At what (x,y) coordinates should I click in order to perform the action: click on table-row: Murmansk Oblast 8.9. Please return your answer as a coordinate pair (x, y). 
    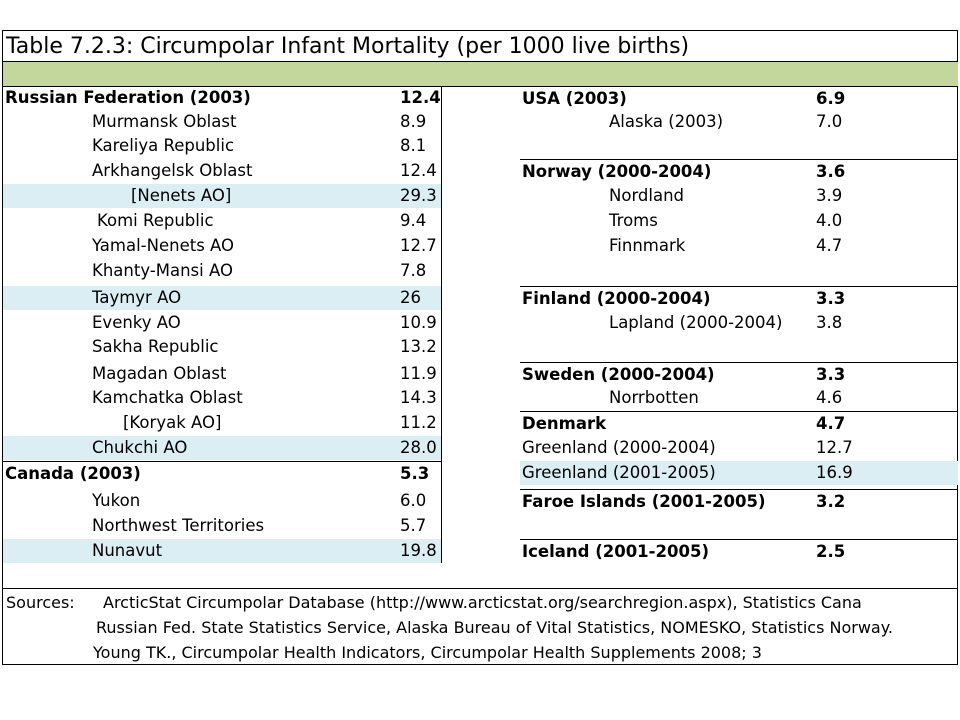
    Looking at the image, I should click on (222, 122).